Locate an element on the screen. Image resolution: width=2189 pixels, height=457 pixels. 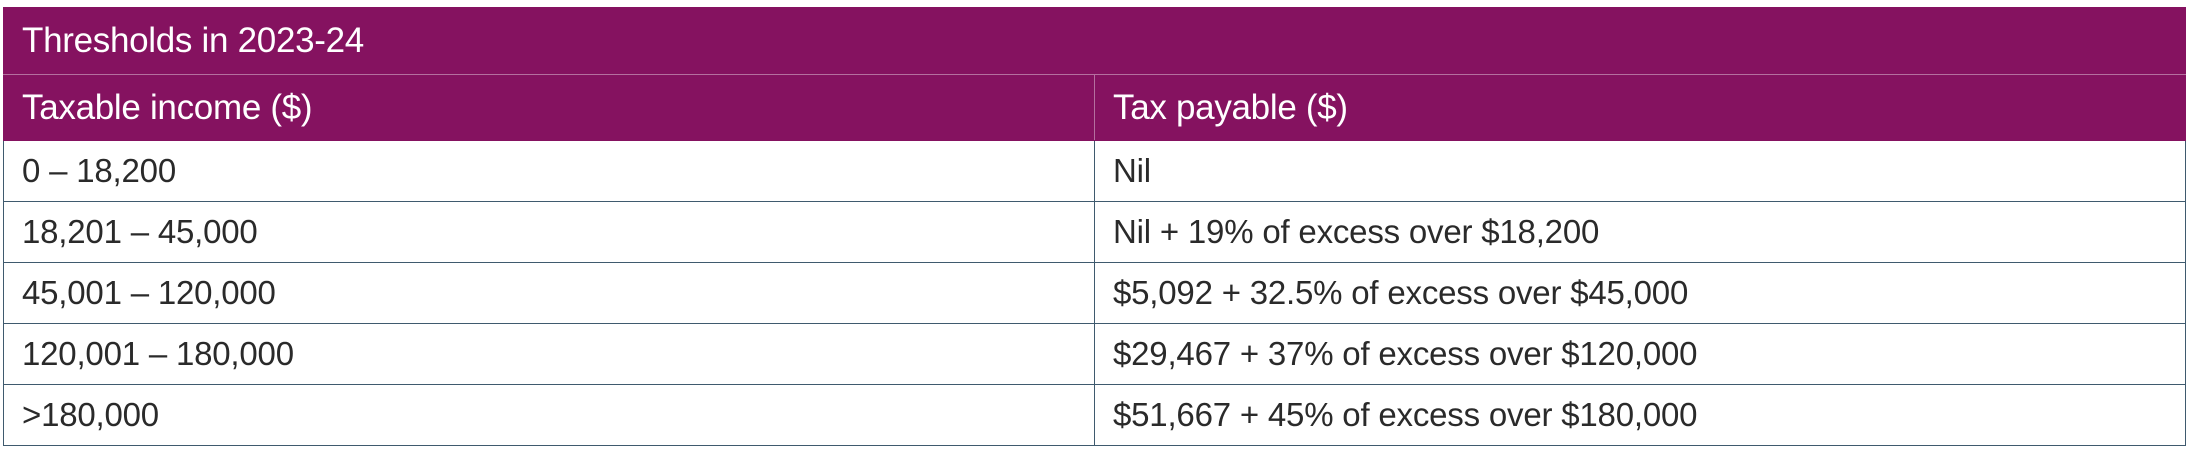
taxable-income-cell: 0 – 18,200 is located at coordinates (549, 171).